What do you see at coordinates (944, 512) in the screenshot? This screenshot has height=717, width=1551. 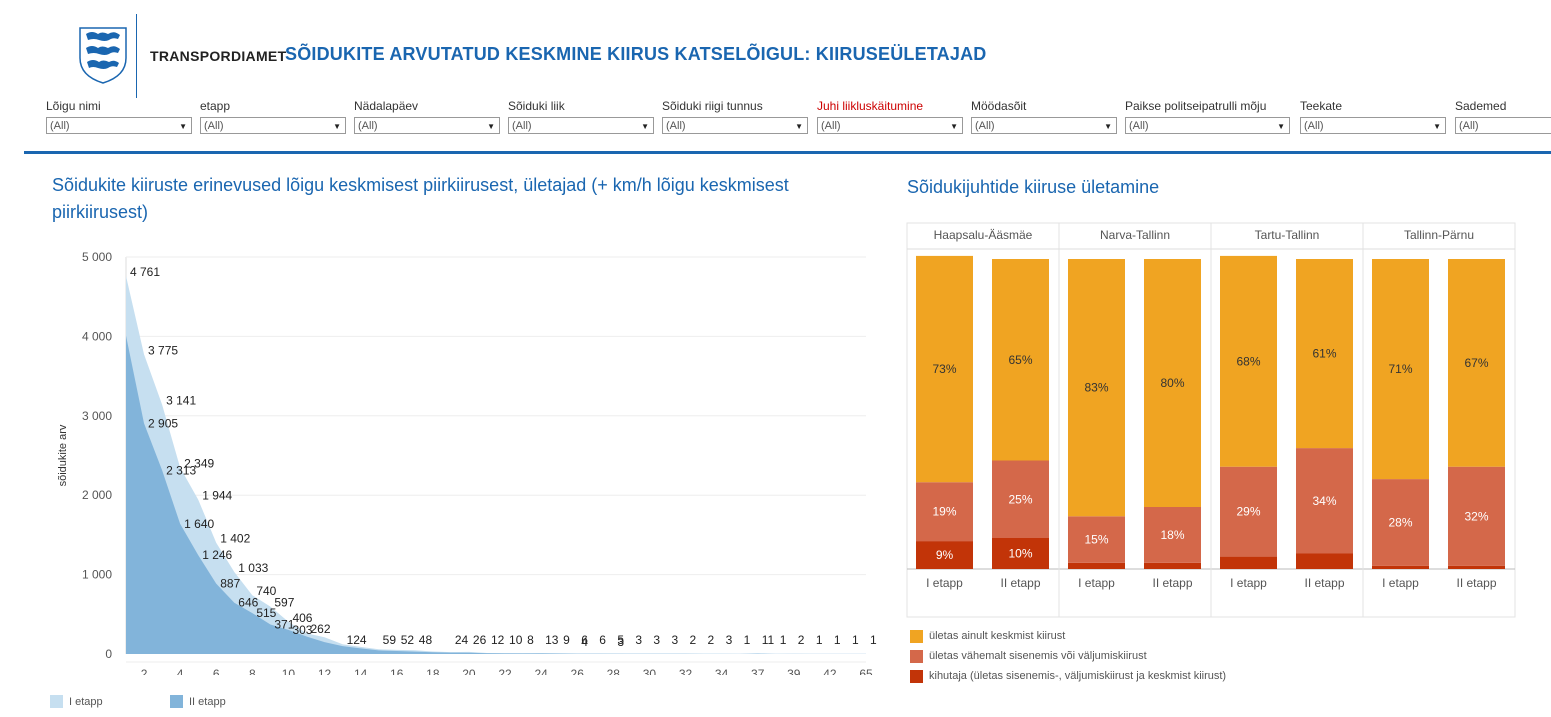 I see `bar-data-label: 19%` at bounding box center [944, 512].